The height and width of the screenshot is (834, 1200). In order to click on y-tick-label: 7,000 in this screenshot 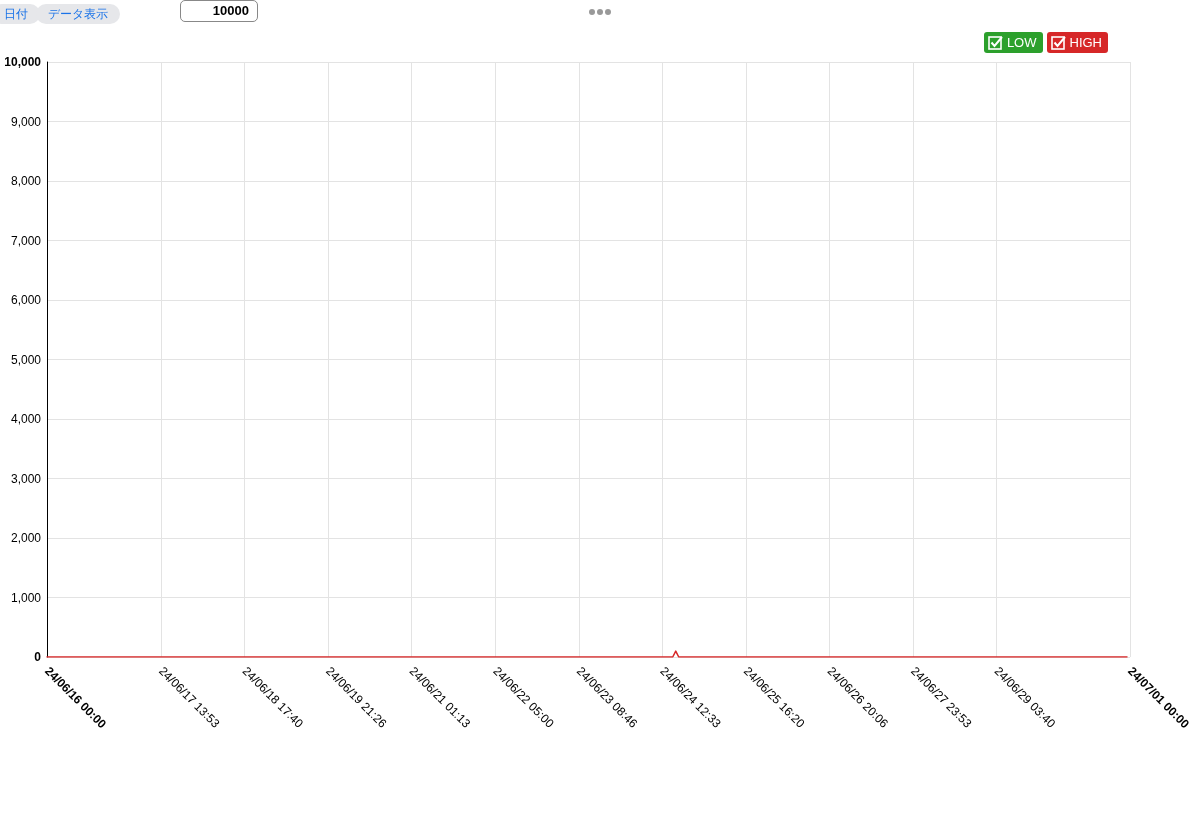, I will do `click(26, 240)`.